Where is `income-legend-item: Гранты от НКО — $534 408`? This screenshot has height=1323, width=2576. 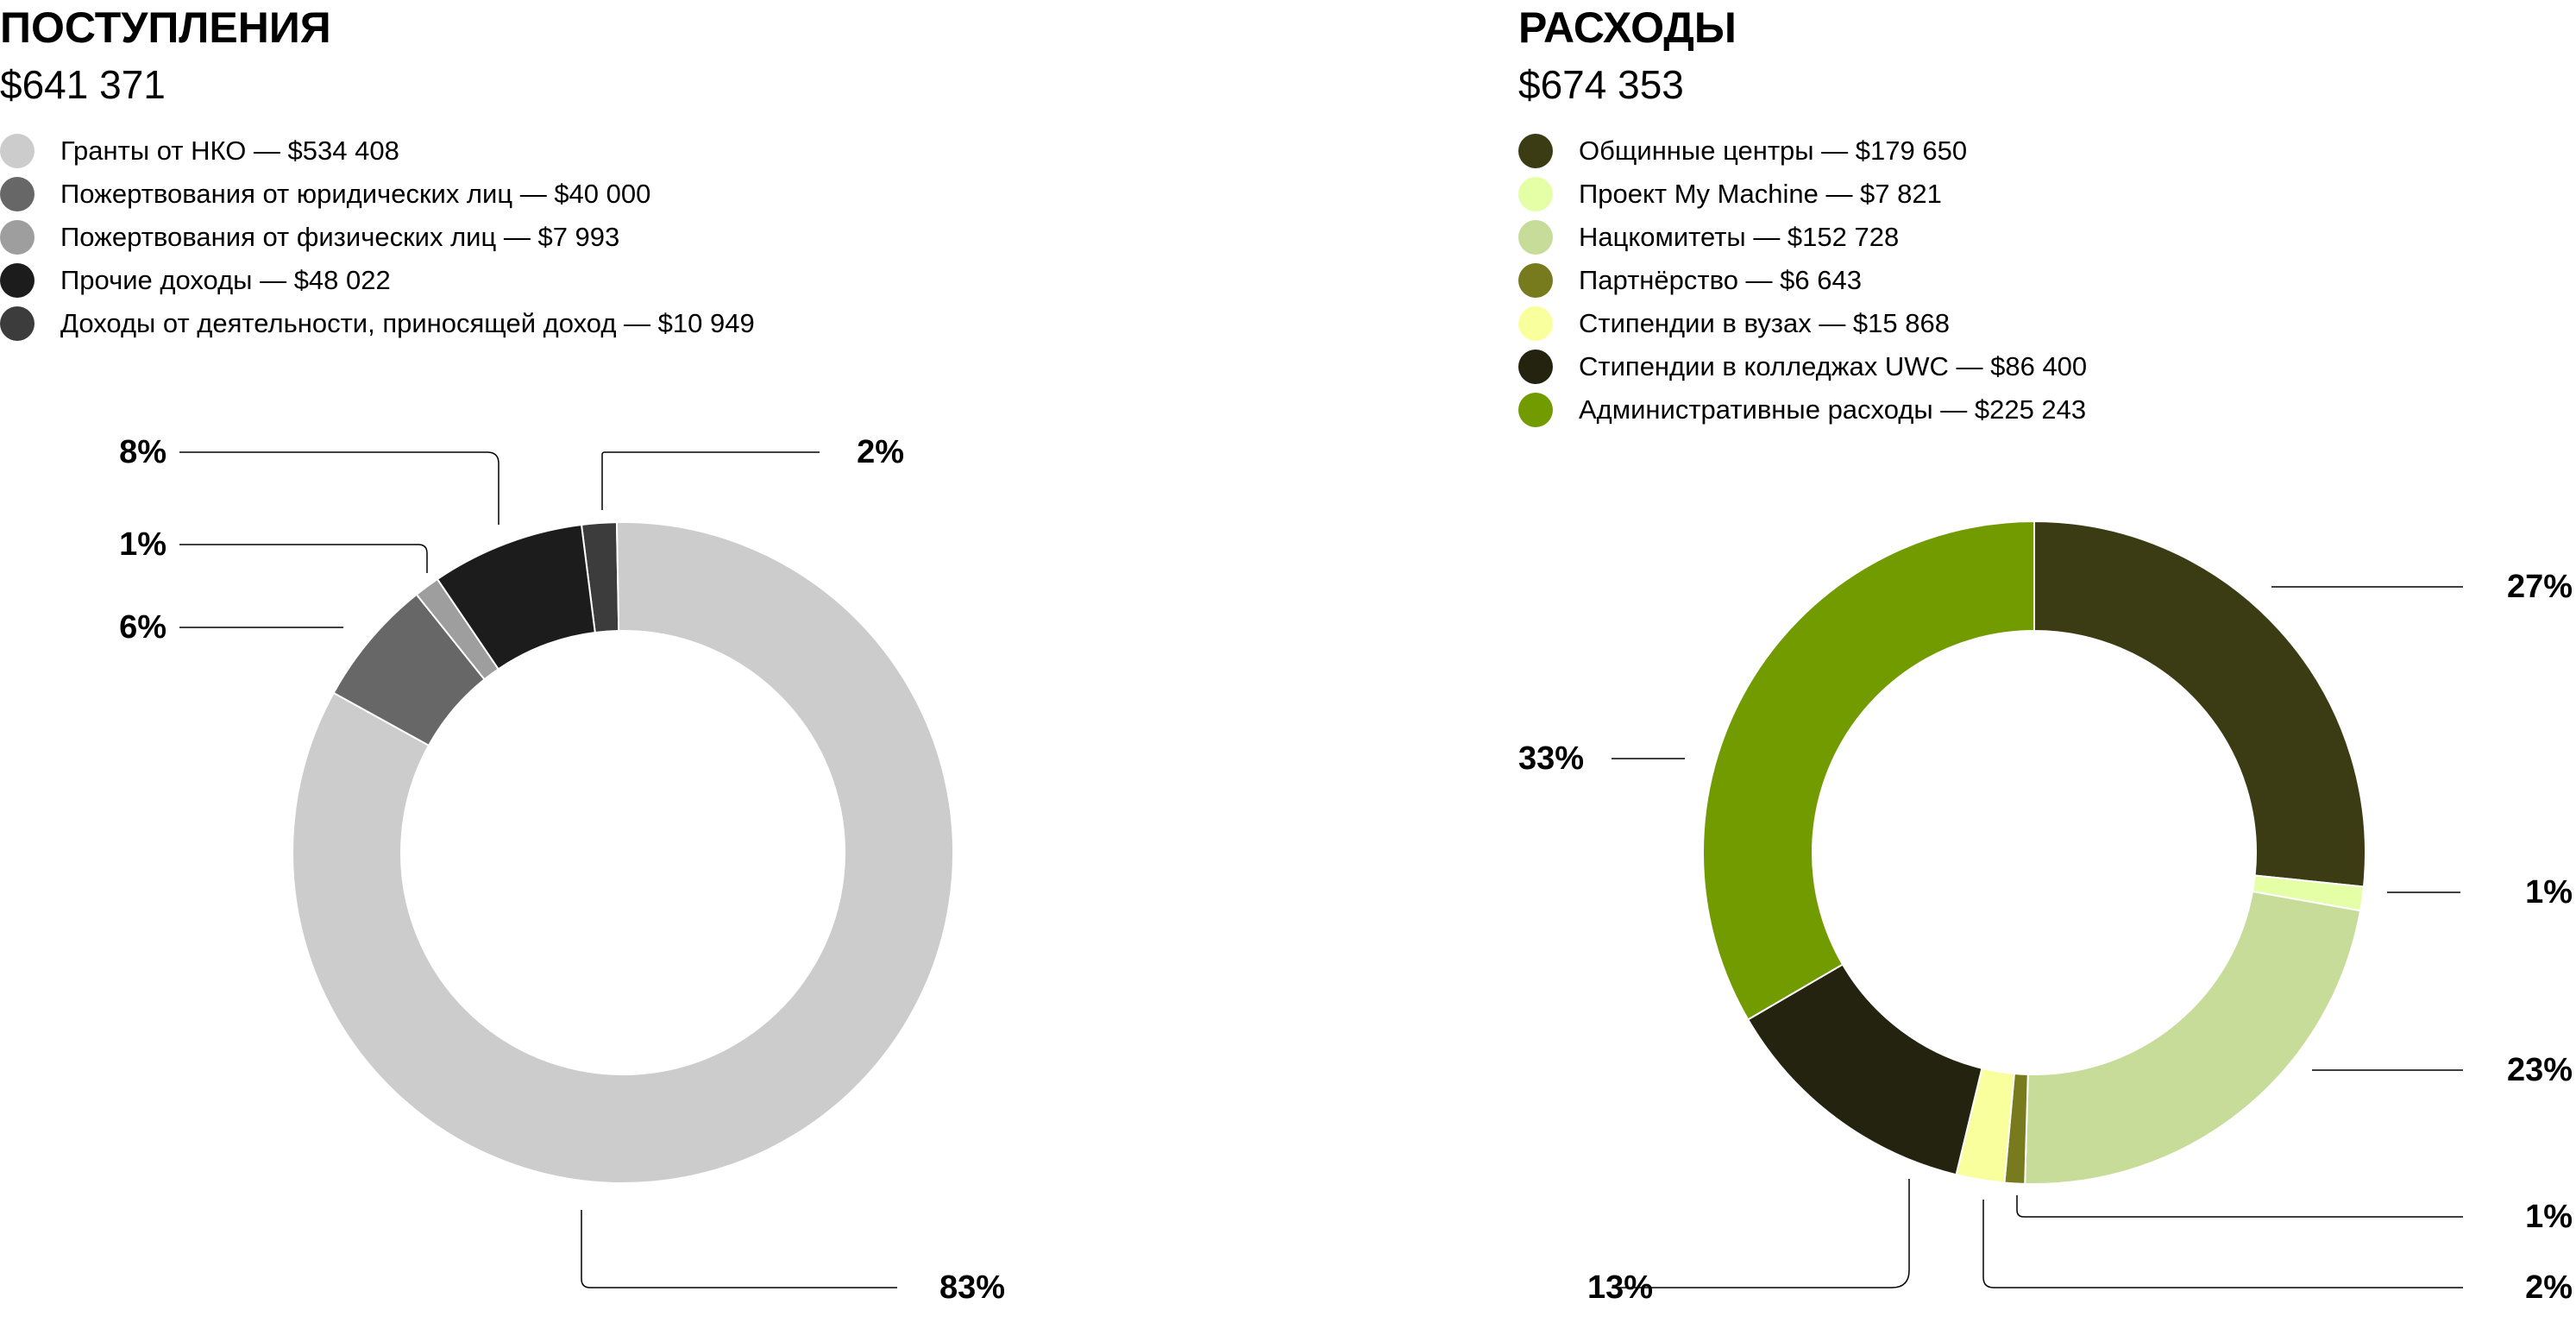
income-legend-item: Гранты от НКО — $534 408 is located at coordinates (377, 151).